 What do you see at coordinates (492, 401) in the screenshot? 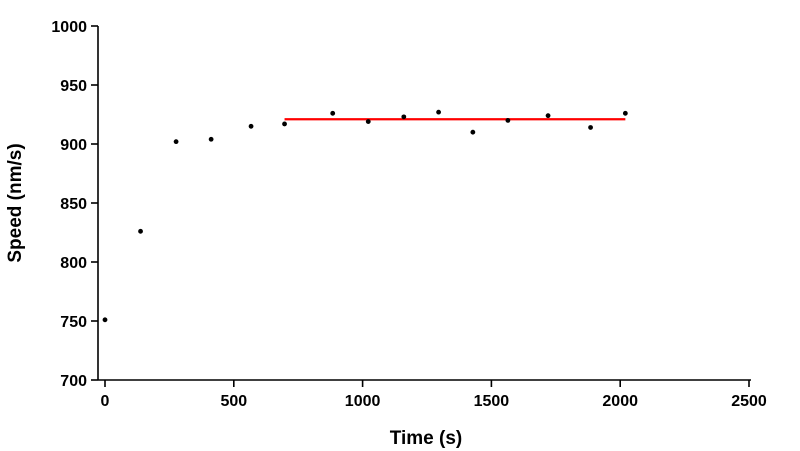
I see `x-tick-label-3: 1500` at bounding box center [492, 401].